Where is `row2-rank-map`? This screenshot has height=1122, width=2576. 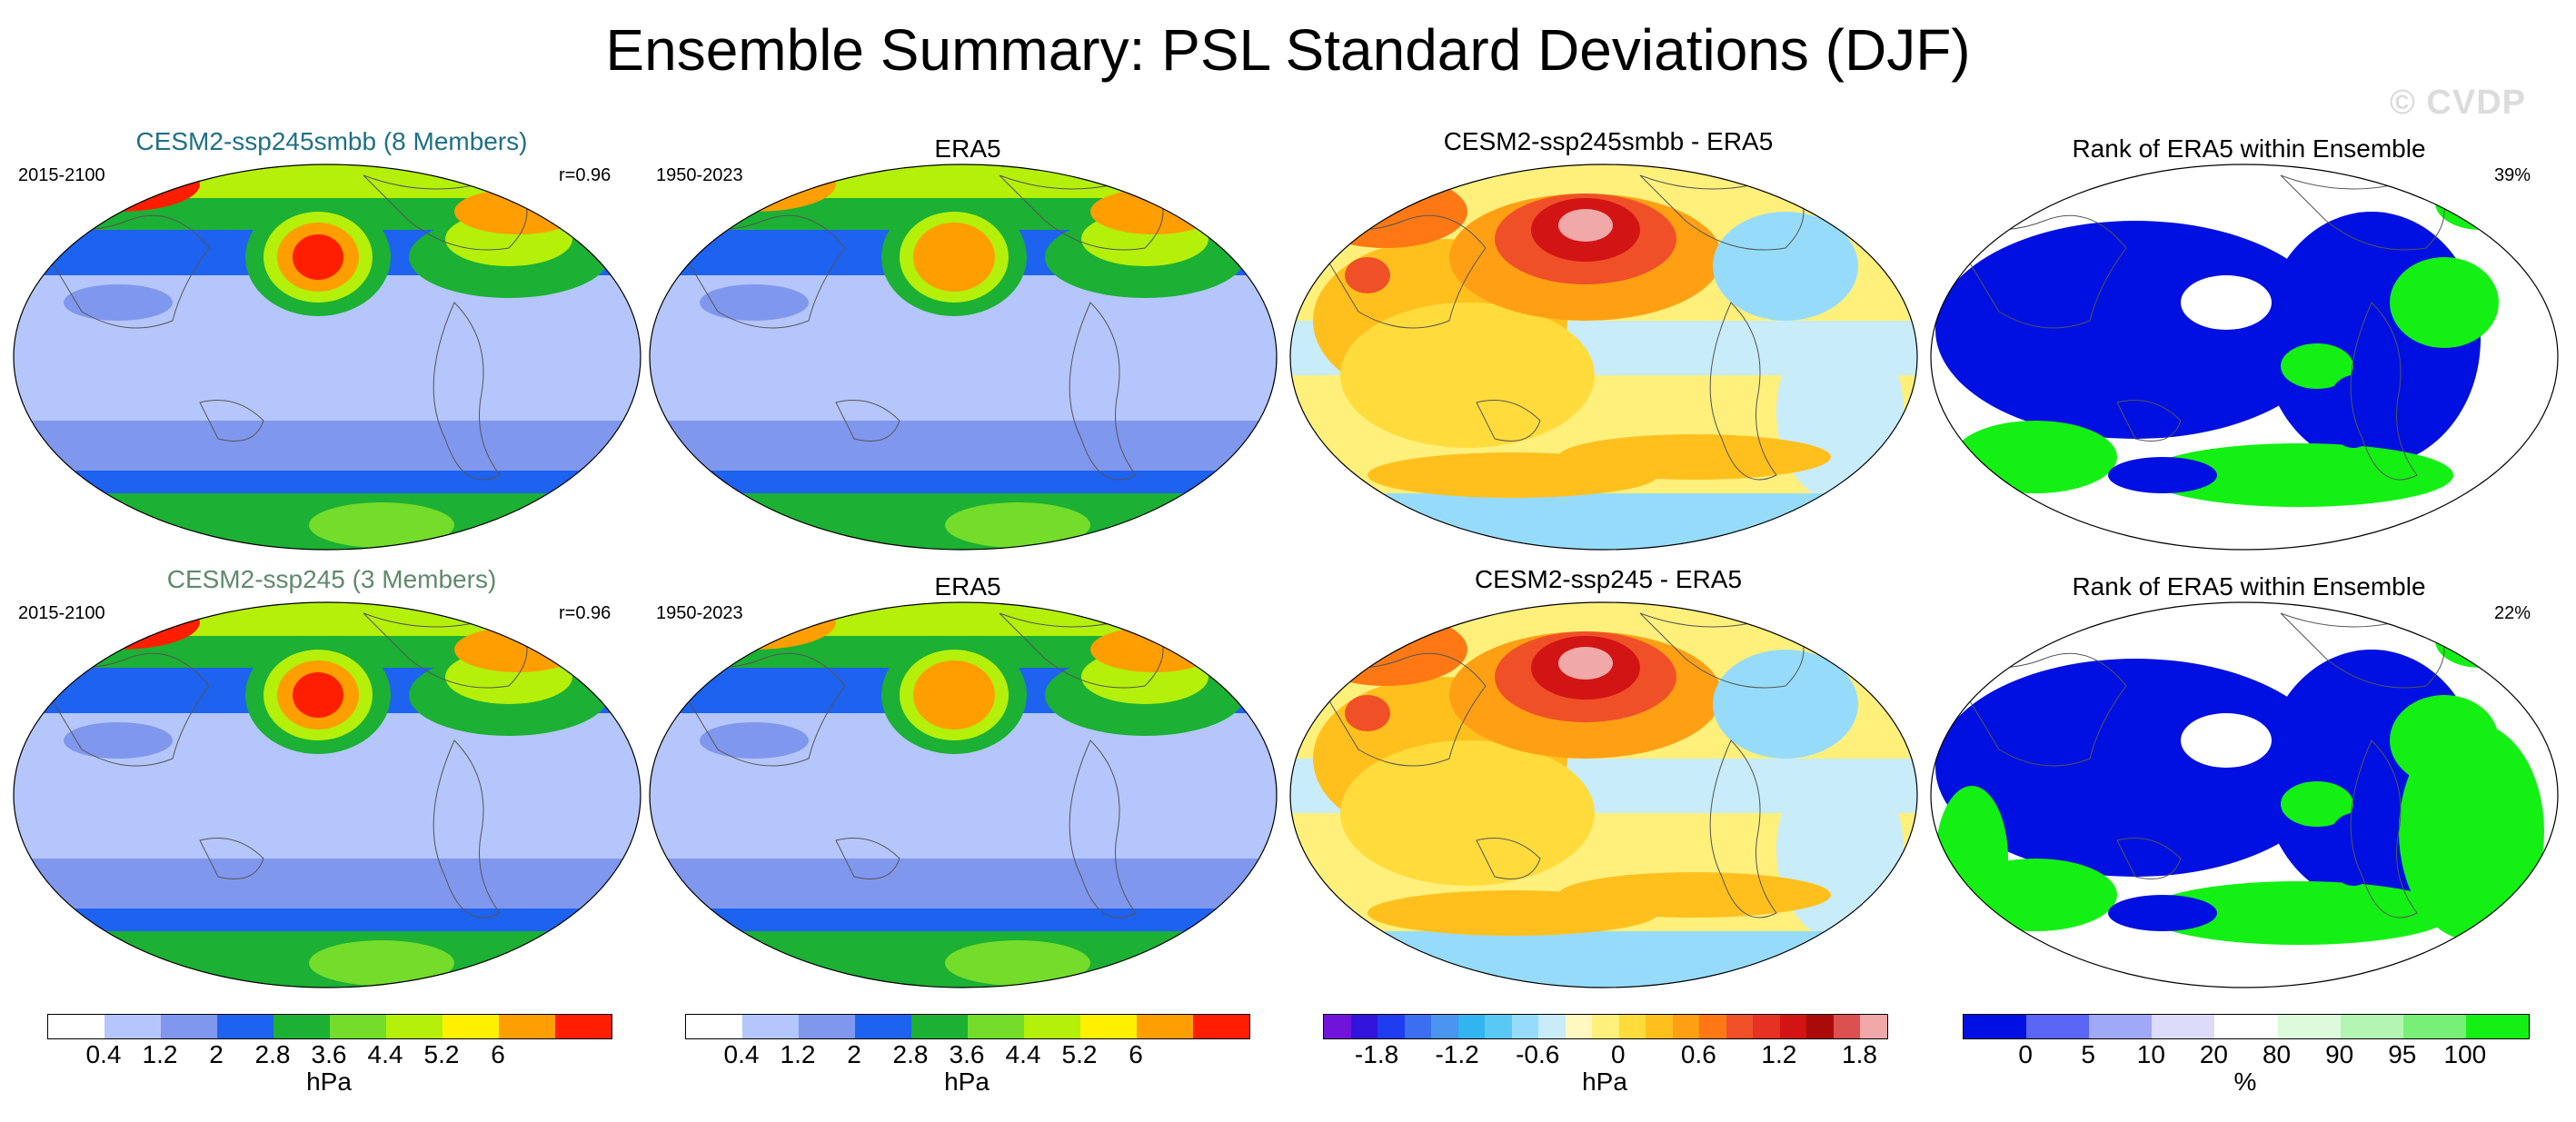
row2-rank-map is located at coordinates (2245, 795).